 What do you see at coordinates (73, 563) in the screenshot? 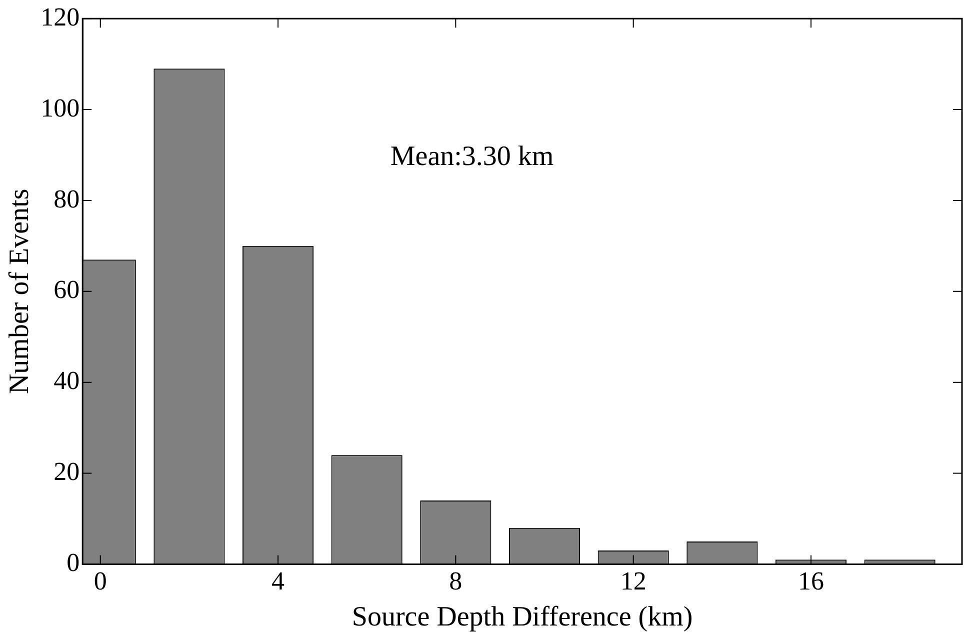
I see `y-tick-label: 0` at bounding box center [73, 563].